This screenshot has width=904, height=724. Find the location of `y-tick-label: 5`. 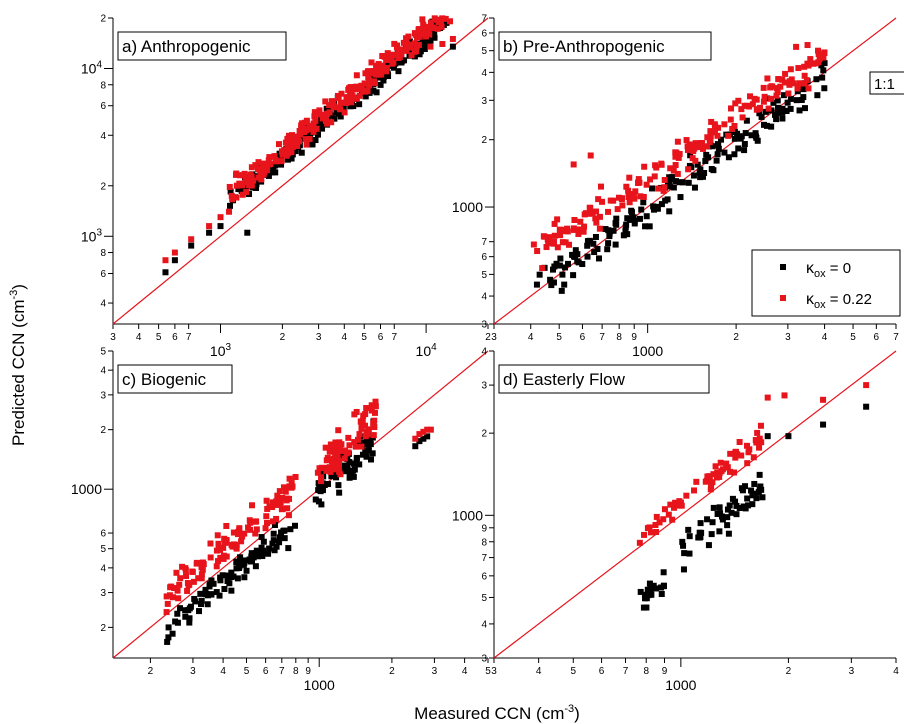

y-tick-label: 5 is located at coordinates (484, 275).